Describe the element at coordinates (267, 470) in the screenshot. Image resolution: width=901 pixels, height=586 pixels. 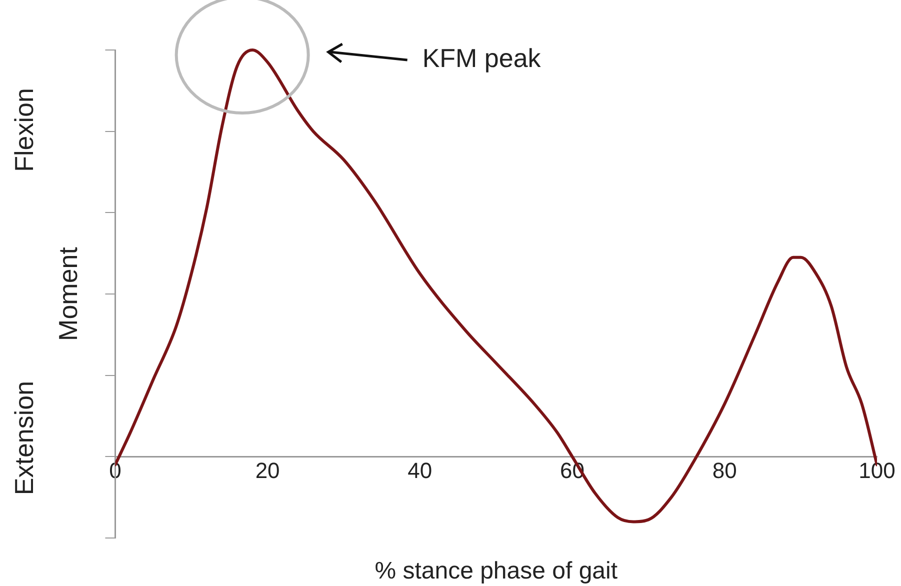
I see `x-tick-label: 20` at that location.